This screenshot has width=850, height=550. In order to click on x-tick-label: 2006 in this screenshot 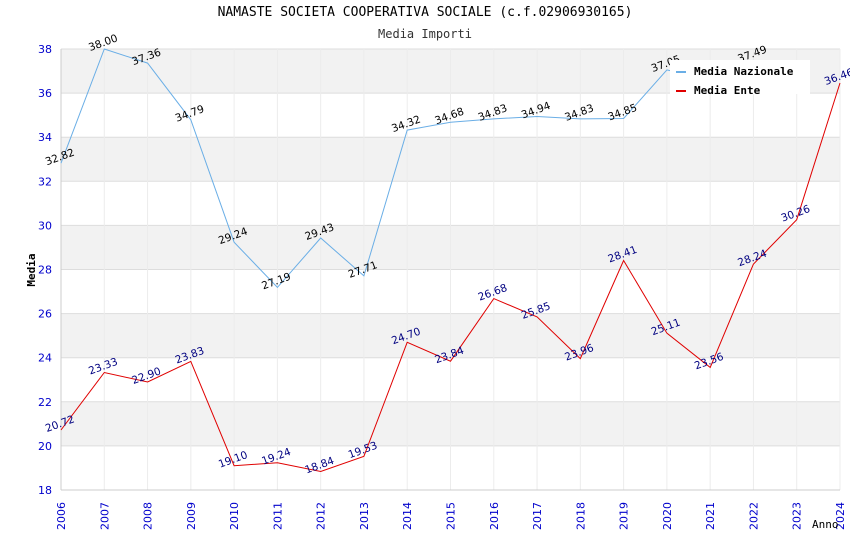, I will do `click(61, 516)`.